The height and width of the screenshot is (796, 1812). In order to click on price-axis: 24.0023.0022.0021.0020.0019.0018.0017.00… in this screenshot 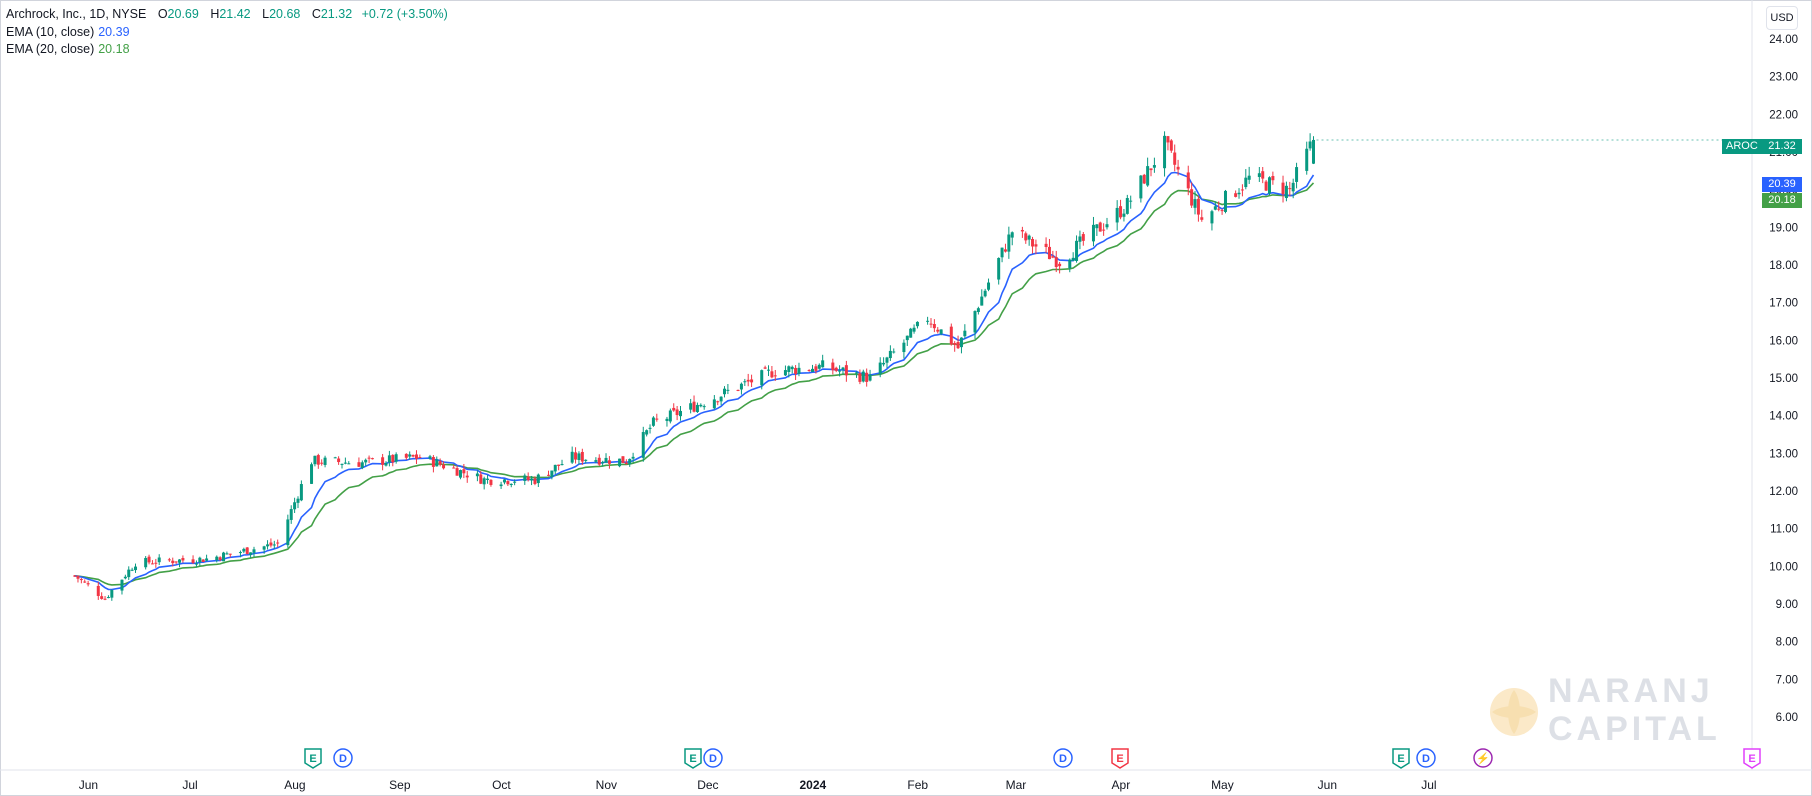, I will do `click(1783, 379)`.